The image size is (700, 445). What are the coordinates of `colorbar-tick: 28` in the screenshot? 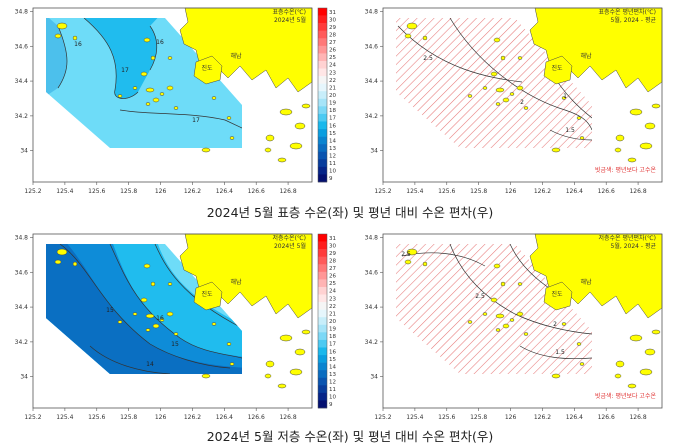 It's located at (332, 35).